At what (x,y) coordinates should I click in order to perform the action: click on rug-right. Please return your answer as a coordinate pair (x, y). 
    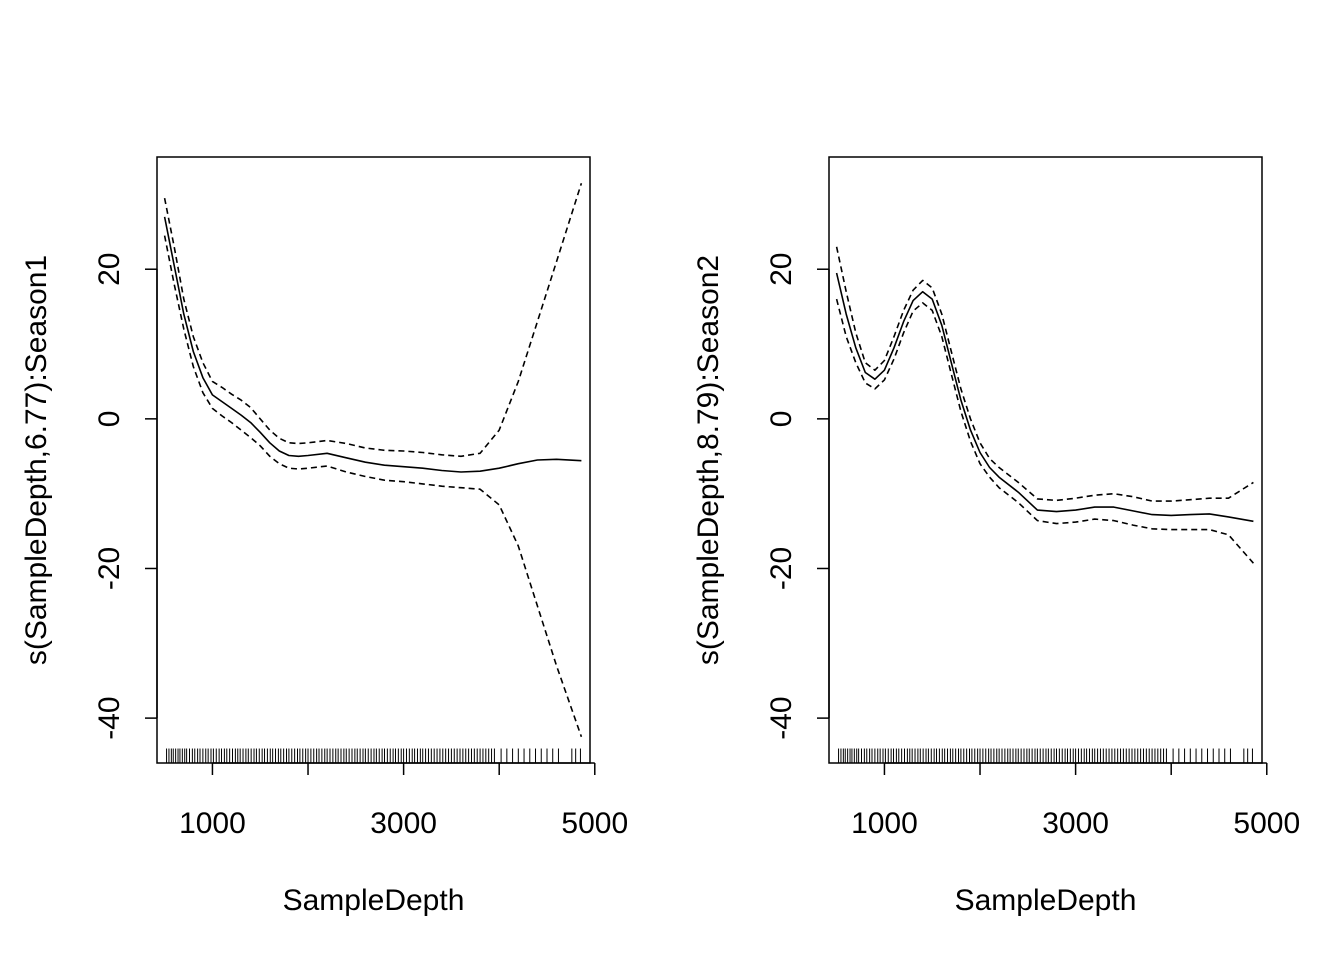
    Looking at the image, I should click on (1045, 755).